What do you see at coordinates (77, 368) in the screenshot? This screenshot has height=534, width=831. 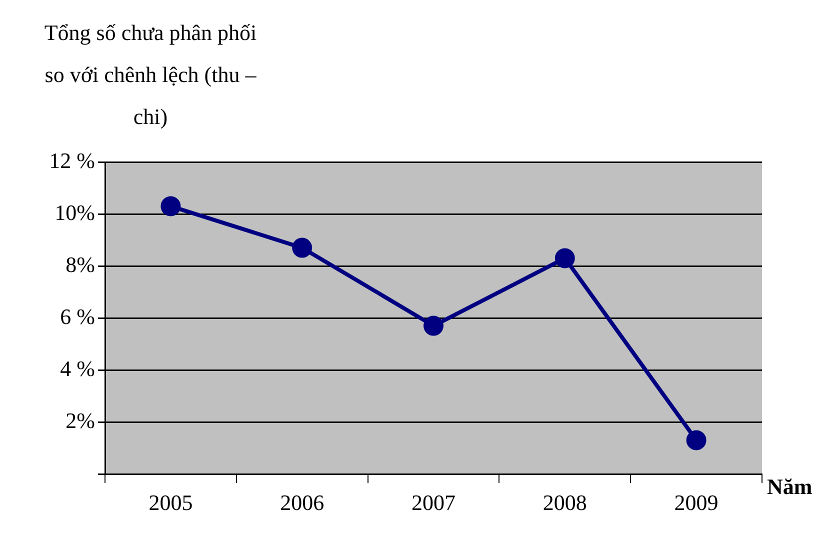 I see `y-tick-label: 4 %` at bounding box center [77, 368].